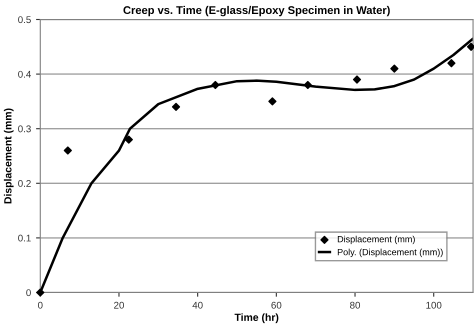 Image resolution: width=474 pixels, height=325 pixels. Describe the element at coordinates (434, 305) in the screenshot. I see `x-tick-label: 100` at that location.